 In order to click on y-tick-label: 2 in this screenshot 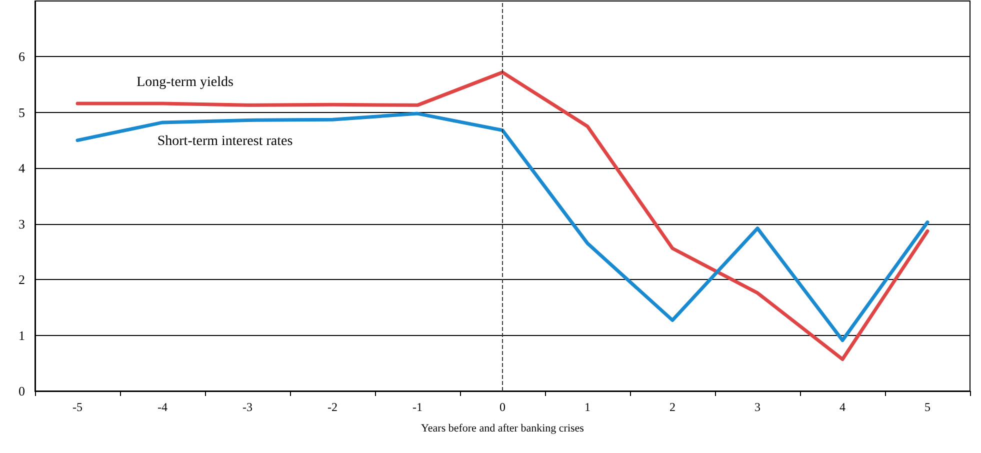, I will do `click(21, 280)`.